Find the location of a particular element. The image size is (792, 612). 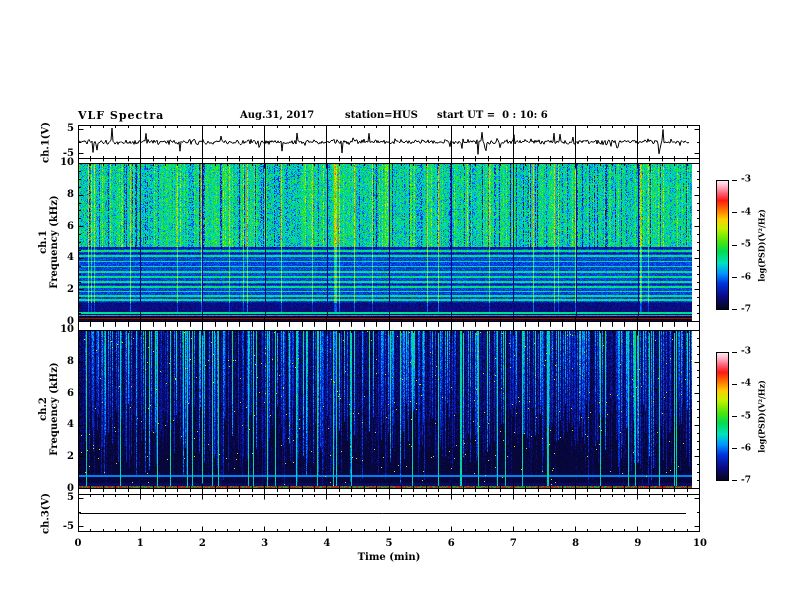

time-axis-label: Time (min) is located at coordinates (389, 557).